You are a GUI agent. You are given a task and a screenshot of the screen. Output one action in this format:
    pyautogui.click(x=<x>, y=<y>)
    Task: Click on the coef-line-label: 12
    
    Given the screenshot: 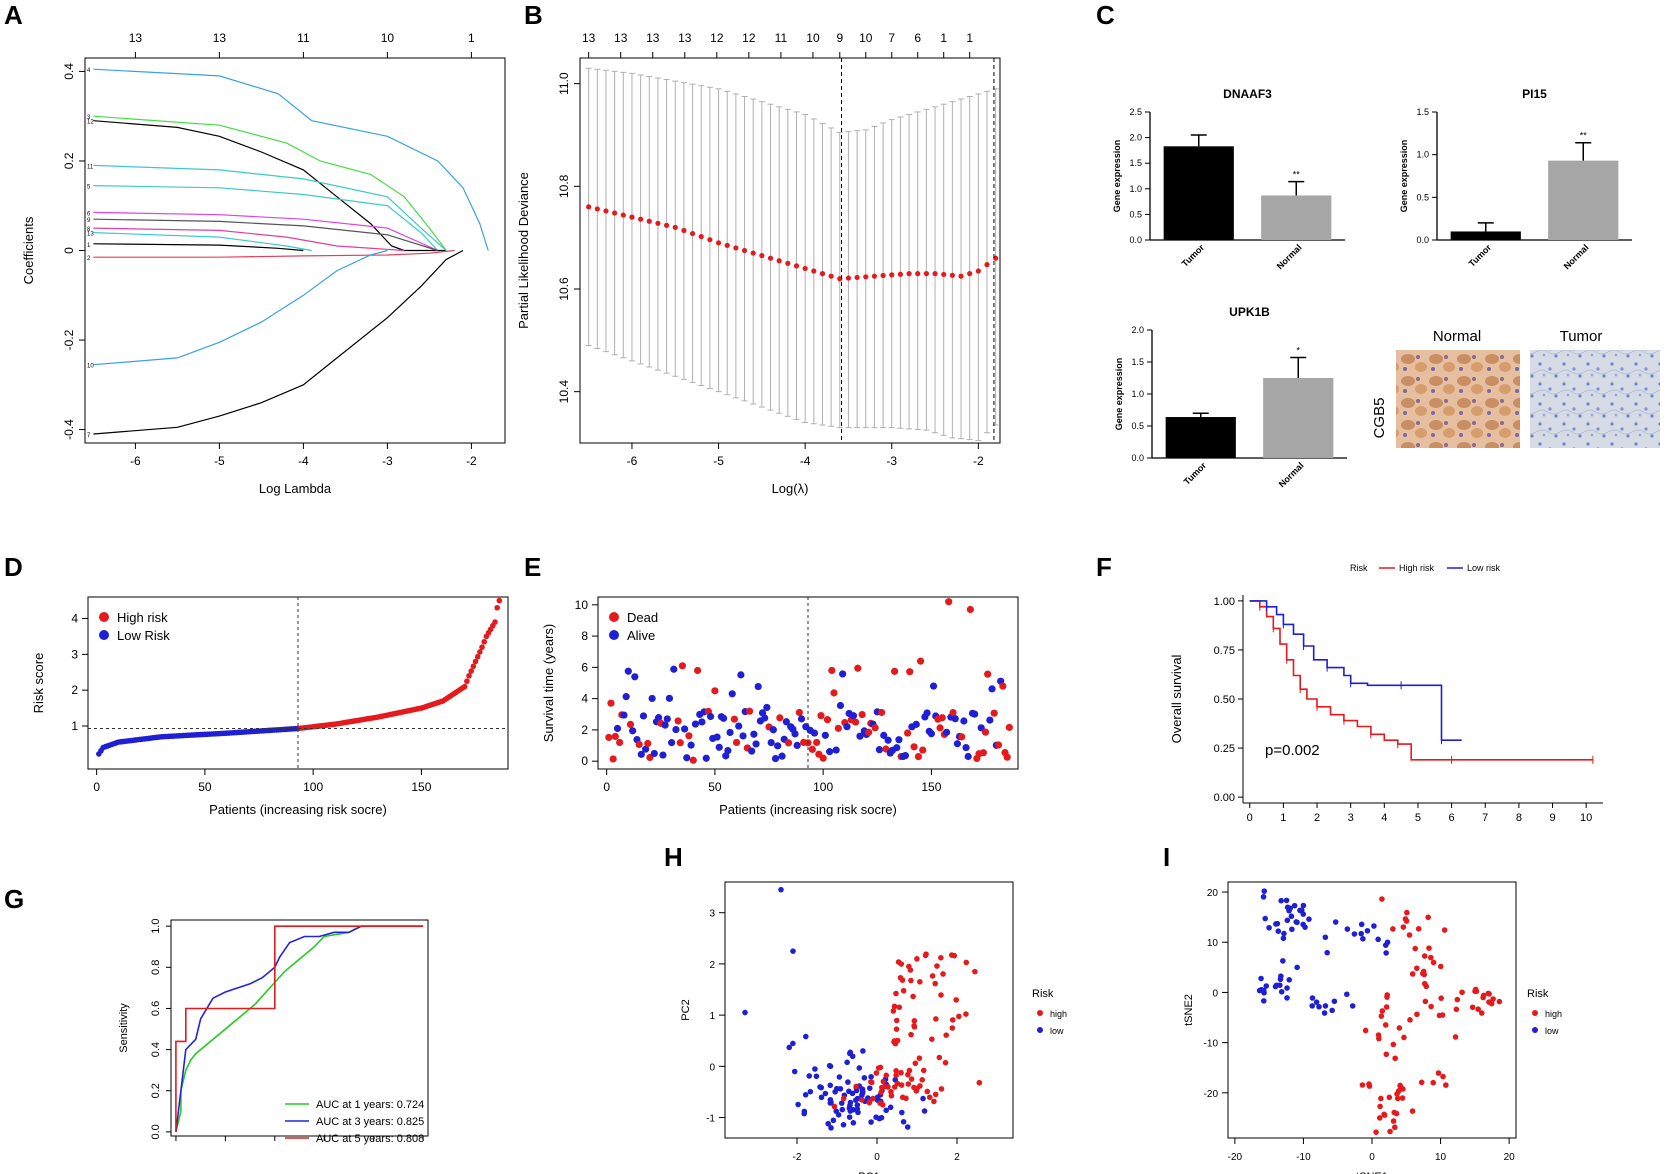 What is the action you would take?
    pyautogui.click(x=90, y=123)
    